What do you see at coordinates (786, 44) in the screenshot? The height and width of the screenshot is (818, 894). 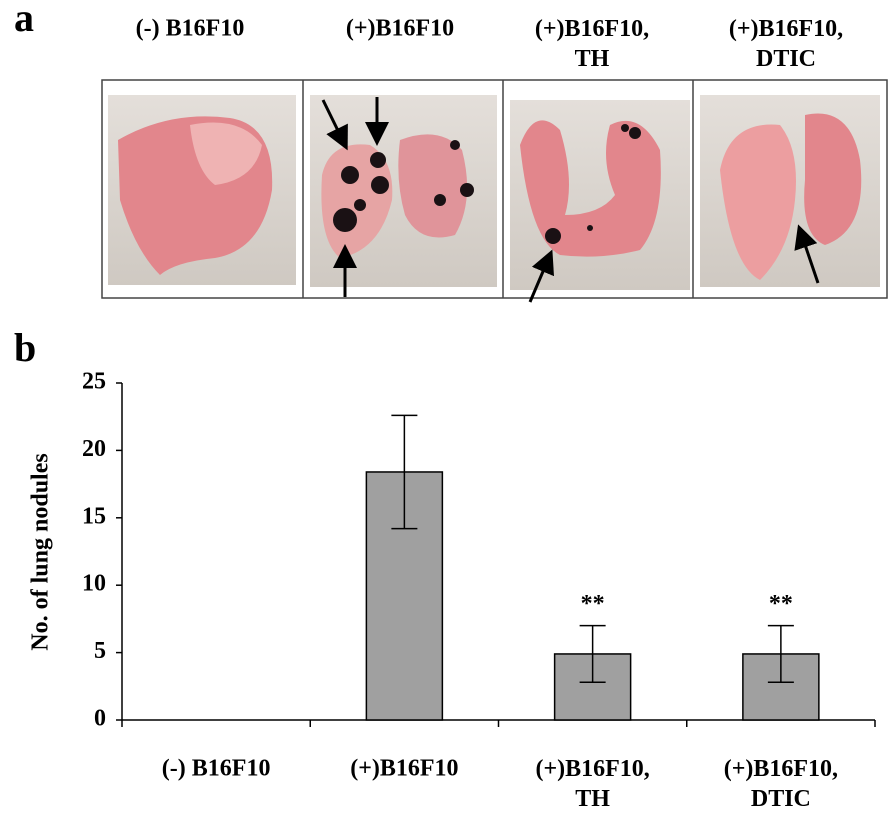 I see `column-header: (+)B16F10, DTIC` at bounding box center [786, 44].